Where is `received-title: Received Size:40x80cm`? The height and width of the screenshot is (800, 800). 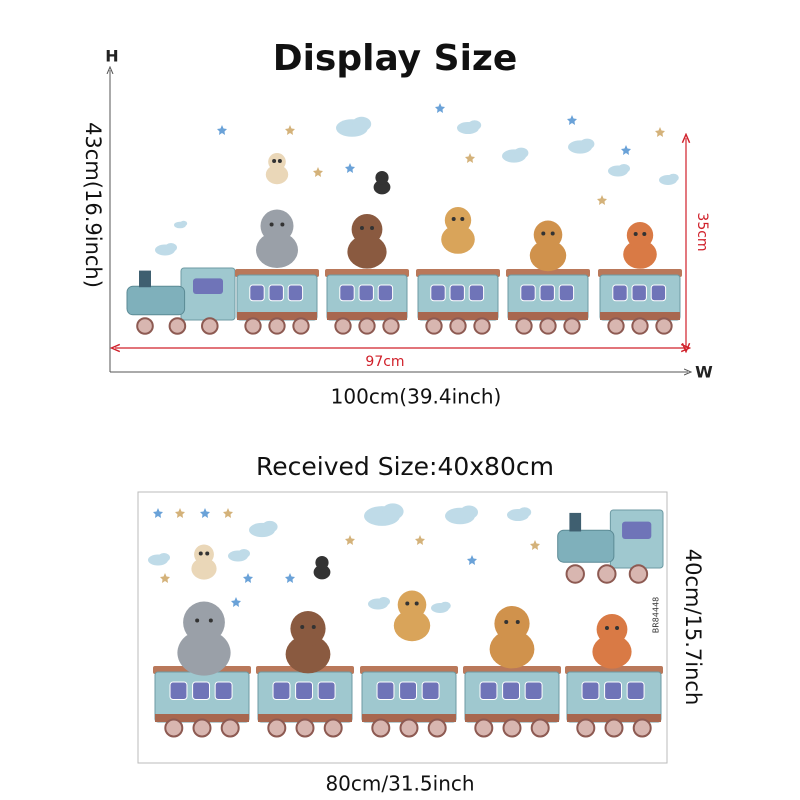
received-title: Received Size:40x80cm is located at coordinates (405, 466).